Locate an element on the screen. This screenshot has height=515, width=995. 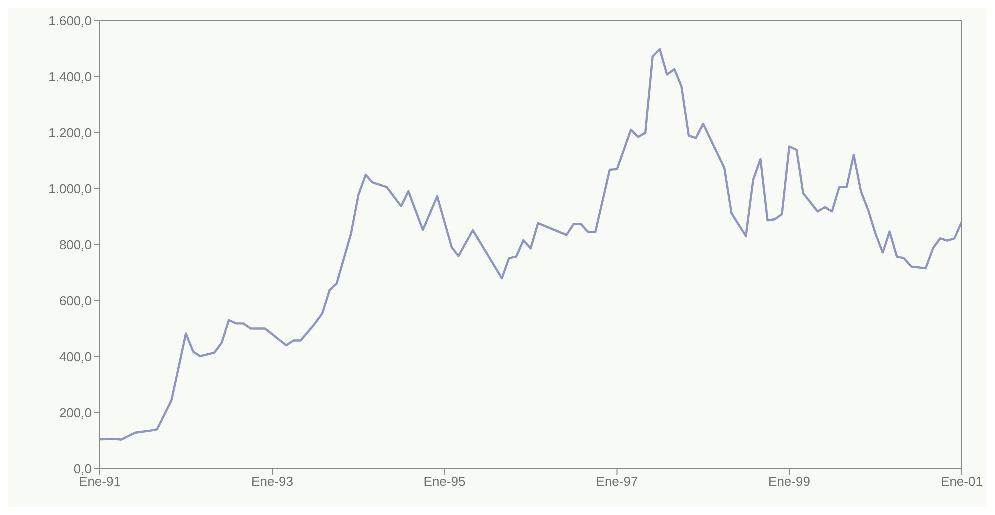
x-tick-label: Ene-95 is located at coordinates (445, 482).